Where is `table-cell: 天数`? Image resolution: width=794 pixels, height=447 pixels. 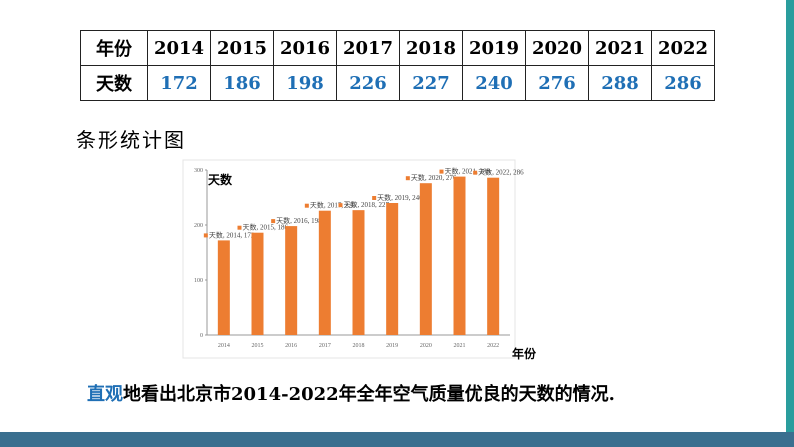 table-cell: 天数 is located at coordinates (114, 83).